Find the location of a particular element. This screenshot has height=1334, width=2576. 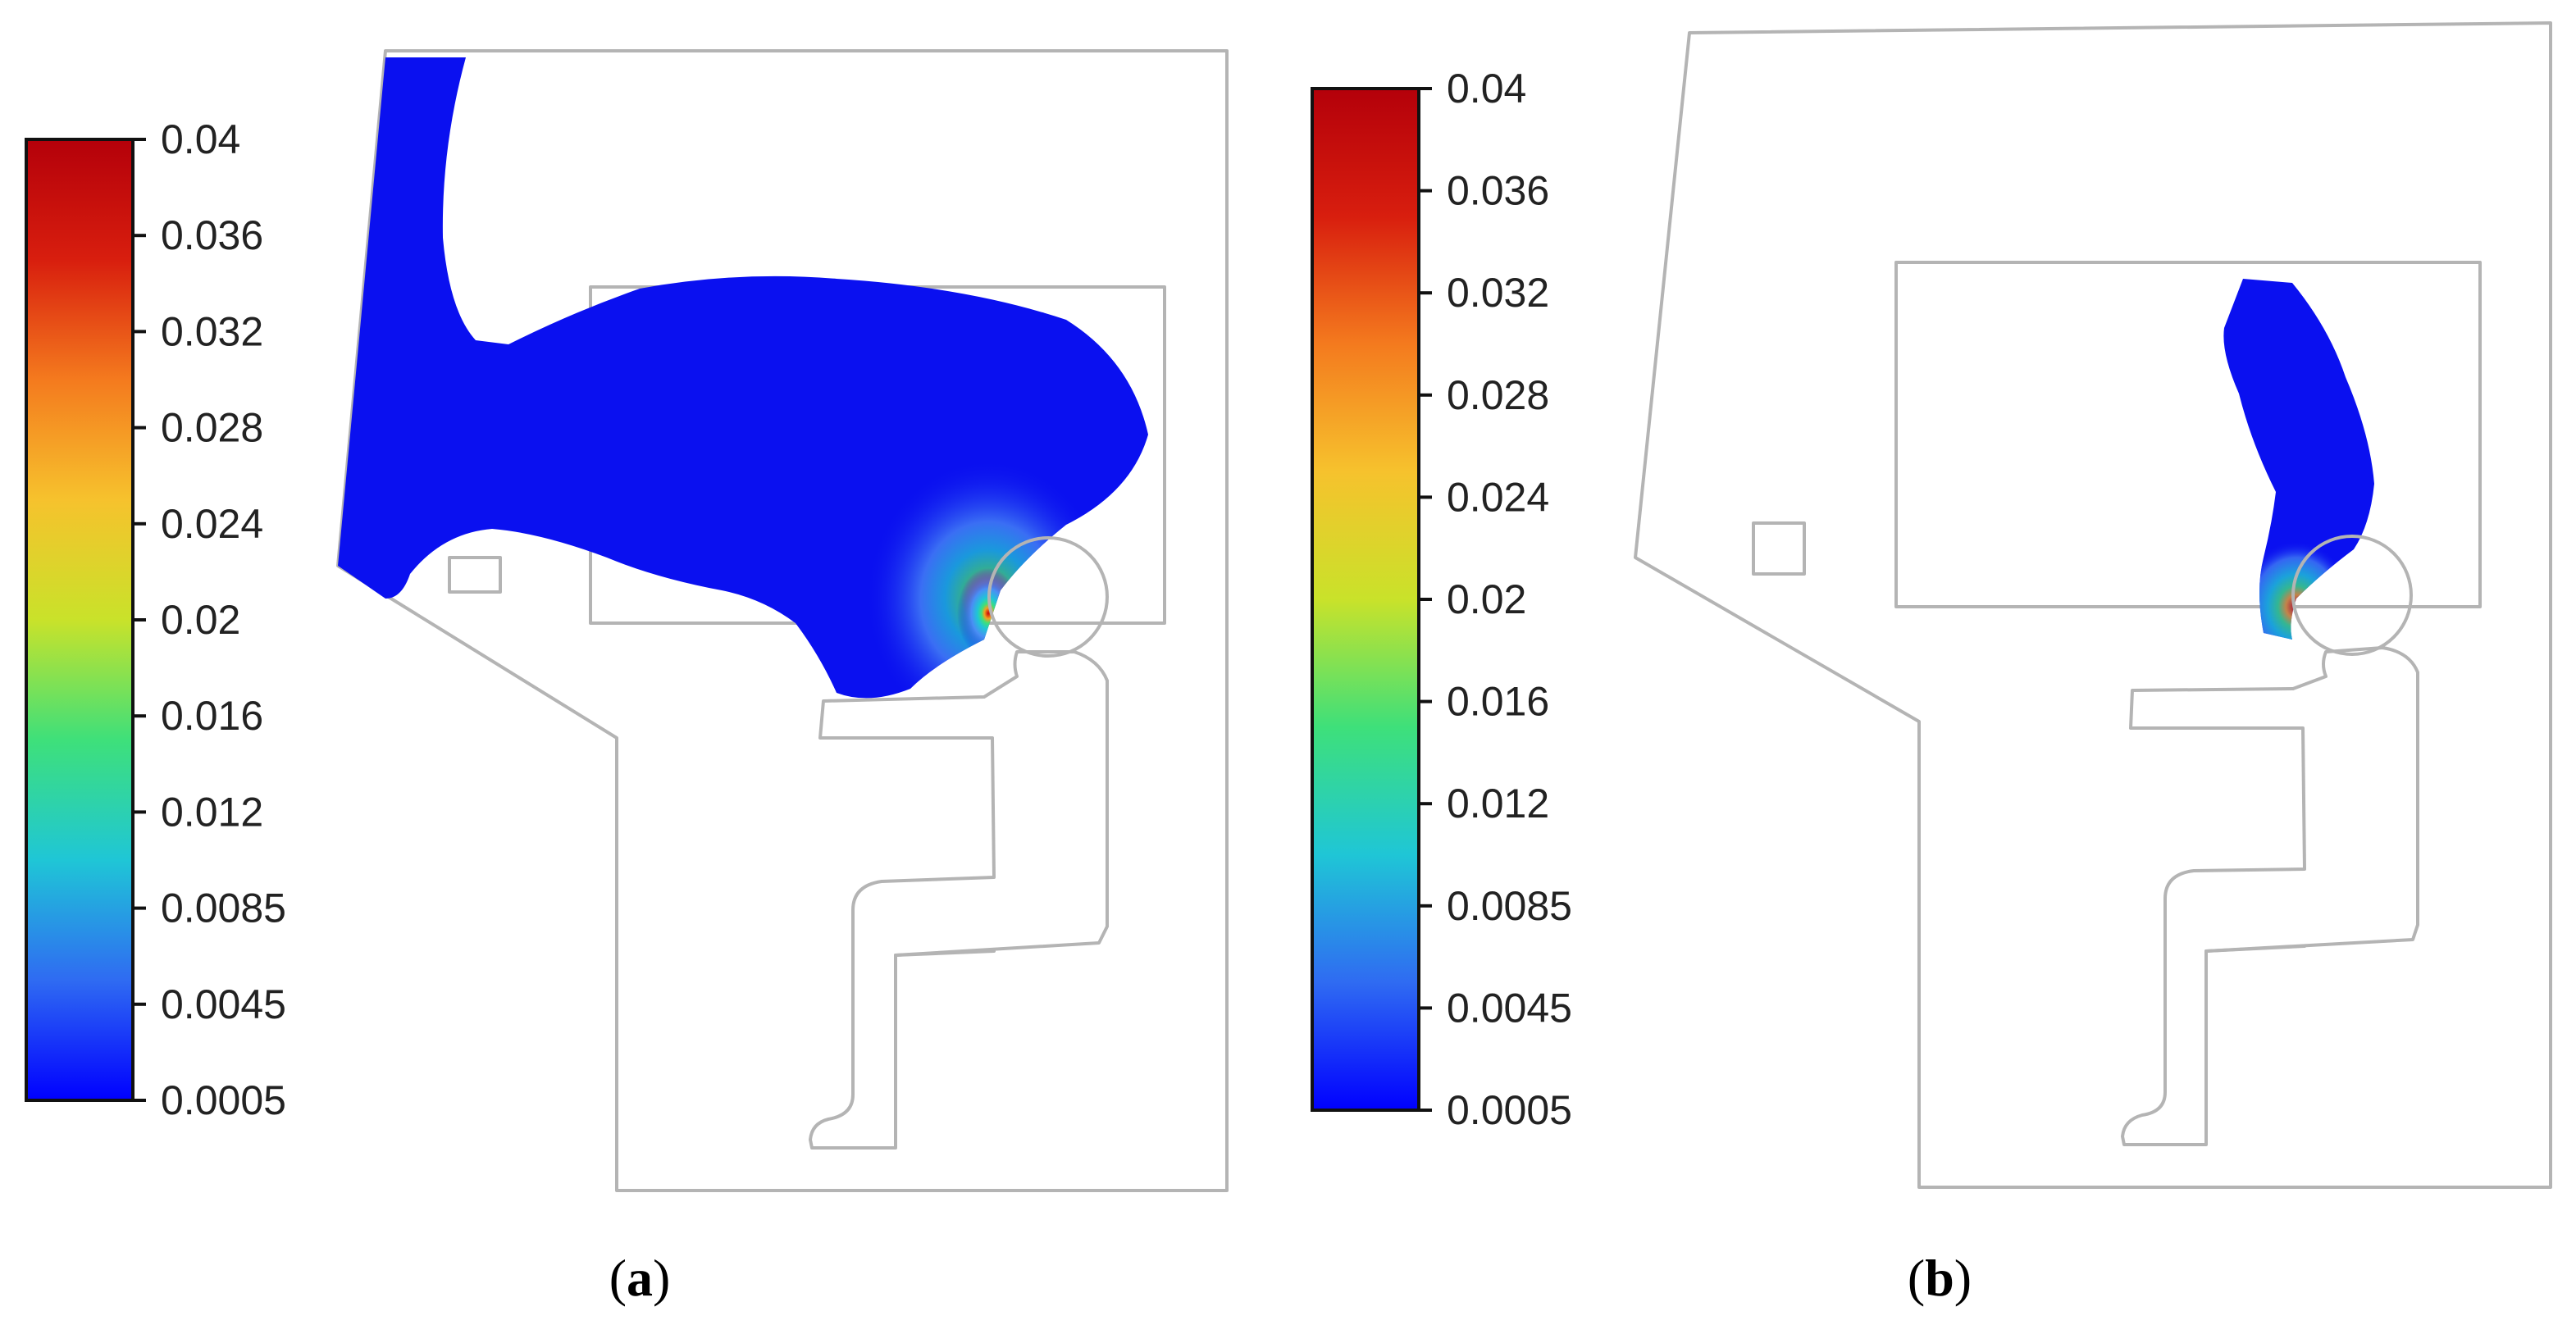

panel-b-label: (b) is located at coordinates (1940, 1278).